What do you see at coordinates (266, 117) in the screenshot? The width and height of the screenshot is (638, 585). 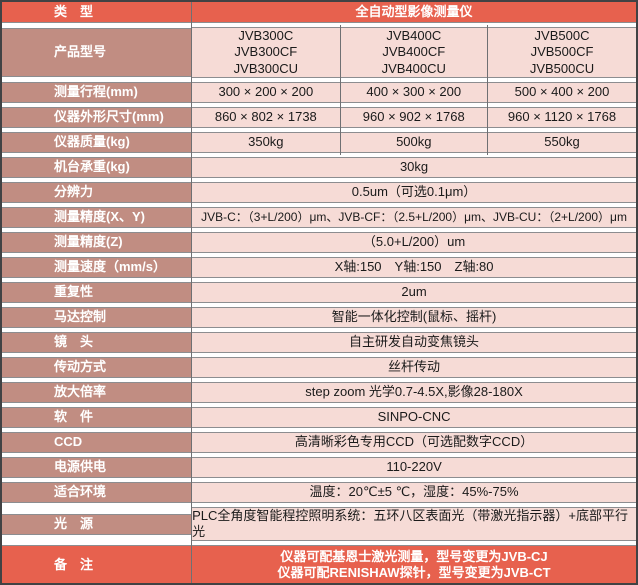 I see `spec-value: 860 × 802 × 1738` at bounding box center [266, 117].